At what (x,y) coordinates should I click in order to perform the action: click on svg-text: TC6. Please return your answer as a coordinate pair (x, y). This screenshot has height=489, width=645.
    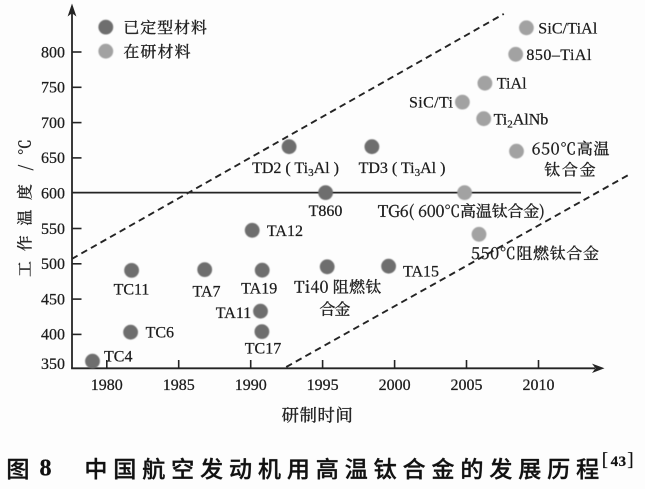
    Looking at the image, I should click on (160, 333).